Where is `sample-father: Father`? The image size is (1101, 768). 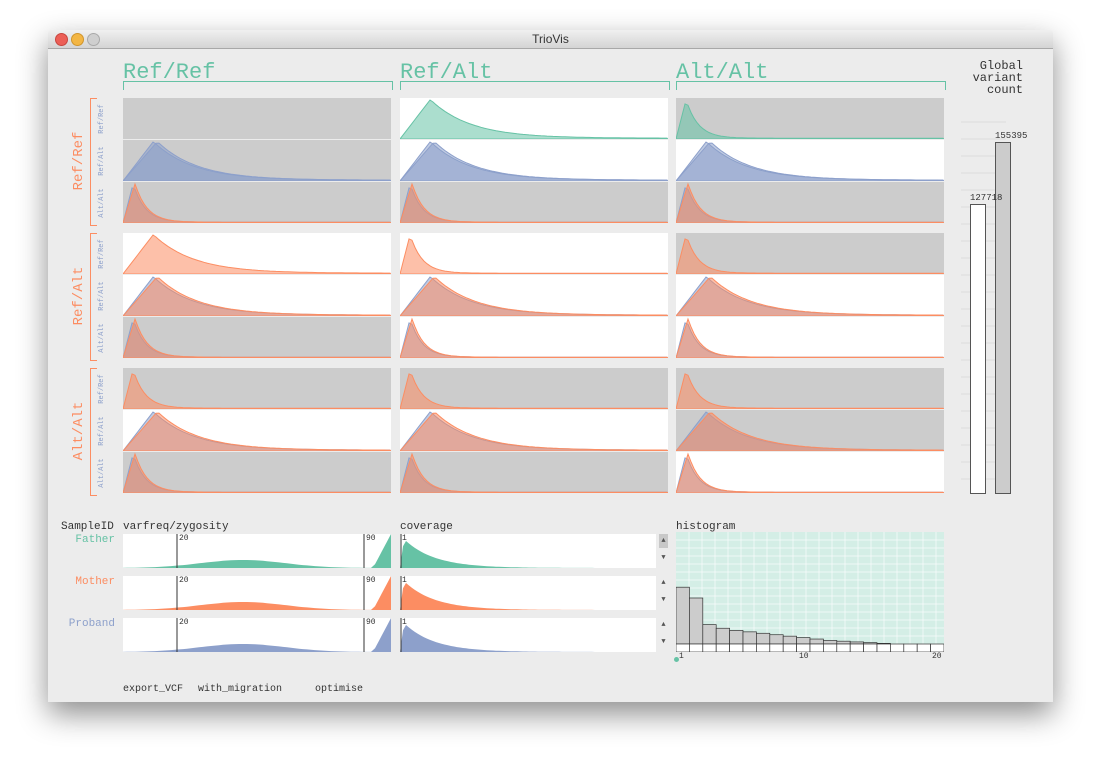
sample-father: Father is located at coordinates (95, 540).